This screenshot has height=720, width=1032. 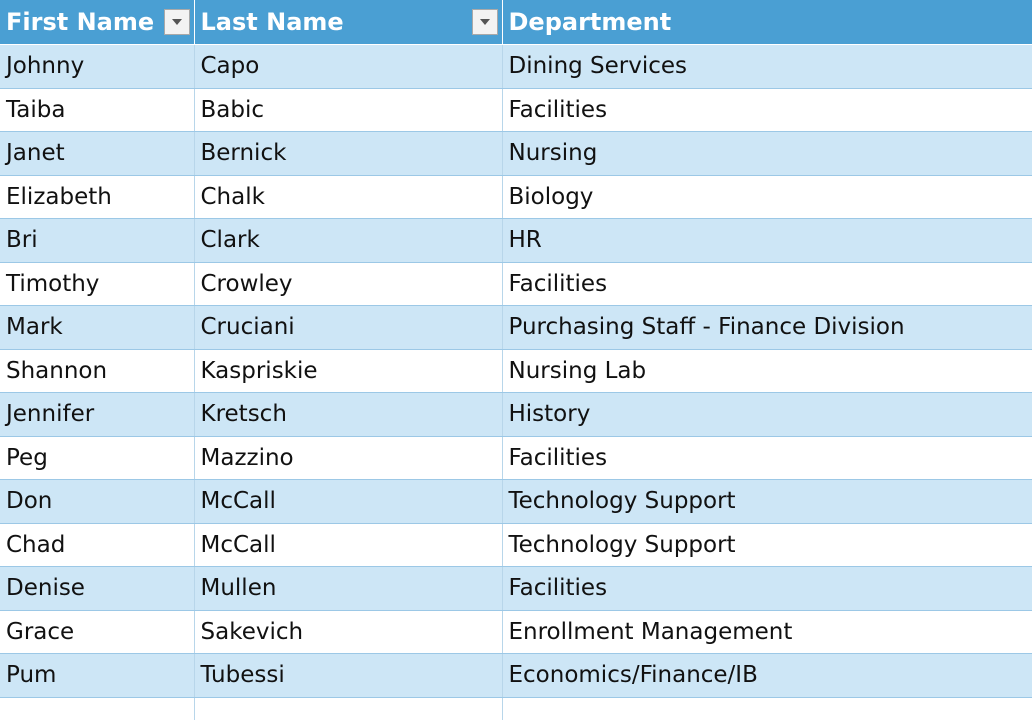 What do you see at coordinates (348, 197) in the screenshot?
I see `cell-last-name: Chalk` at bounding box center [348, 197].